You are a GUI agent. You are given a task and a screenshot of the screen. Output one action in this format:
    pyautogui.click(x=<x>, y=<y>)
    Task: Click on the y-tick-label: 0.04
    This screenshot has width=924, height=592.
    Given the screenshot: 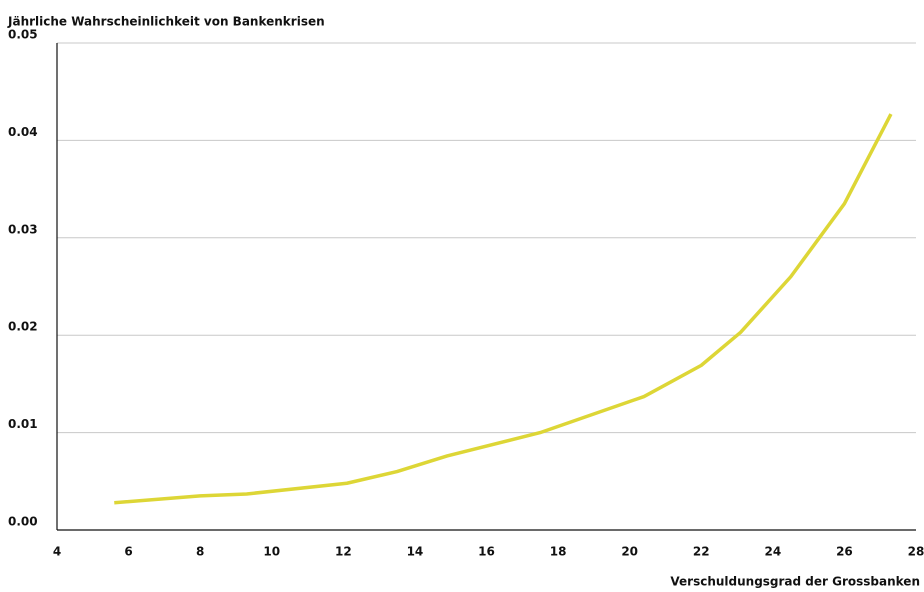 What is the action you would take?
    pyautogui.click(x=23, y=132)
    